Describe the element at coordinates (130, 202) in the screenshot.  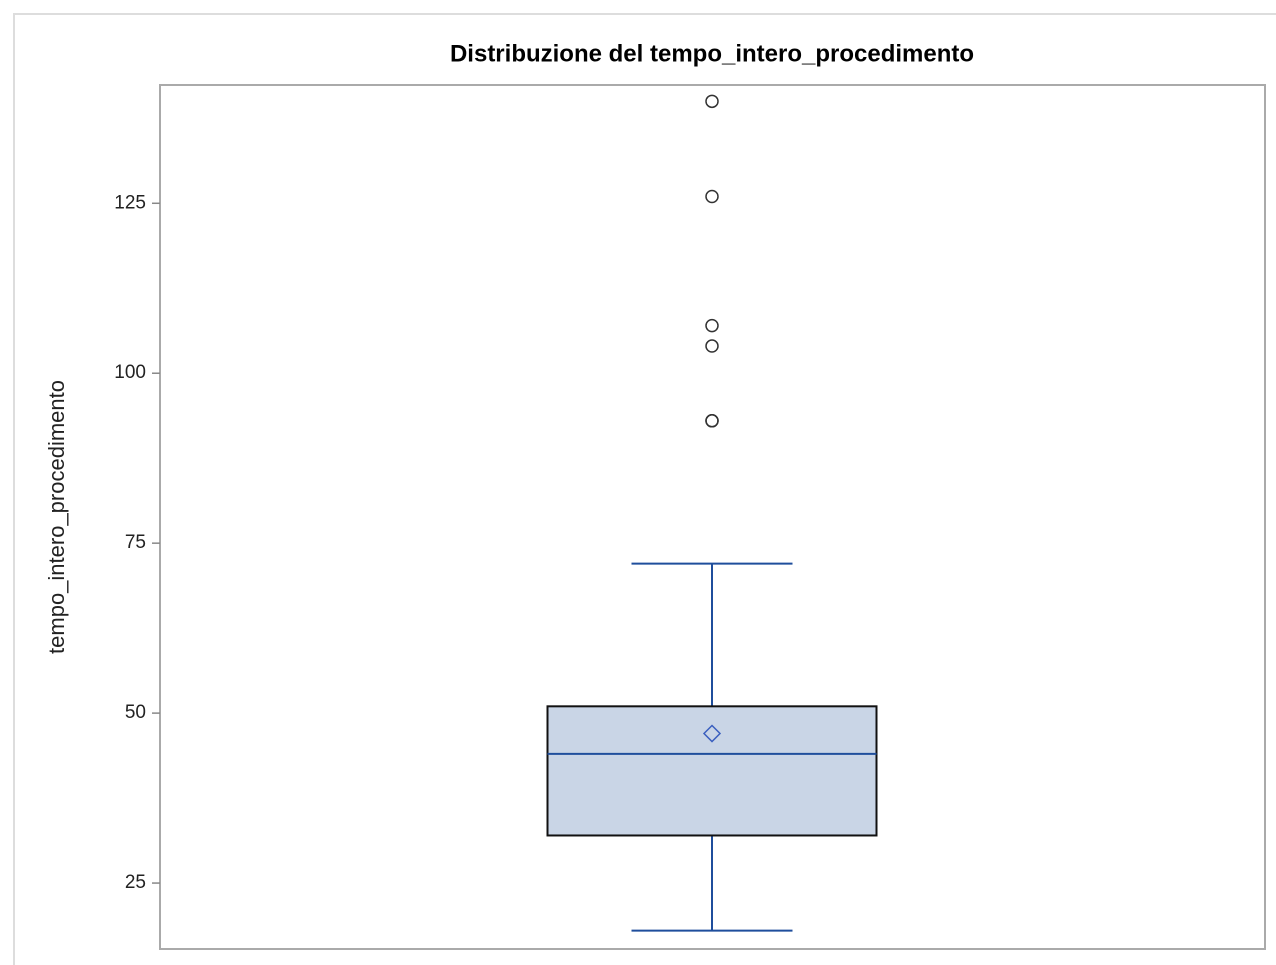
I see `y-tick-label: 125` at that location.